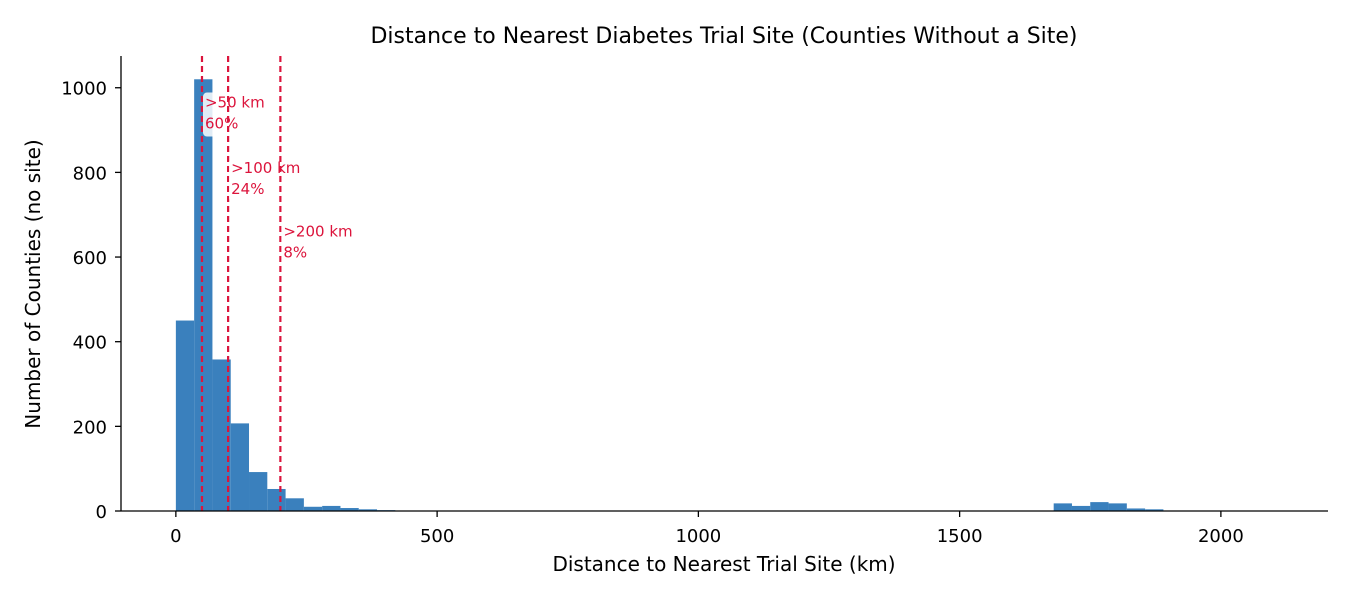  I want to click on threshold-label: >100 km, so click(265, 168).